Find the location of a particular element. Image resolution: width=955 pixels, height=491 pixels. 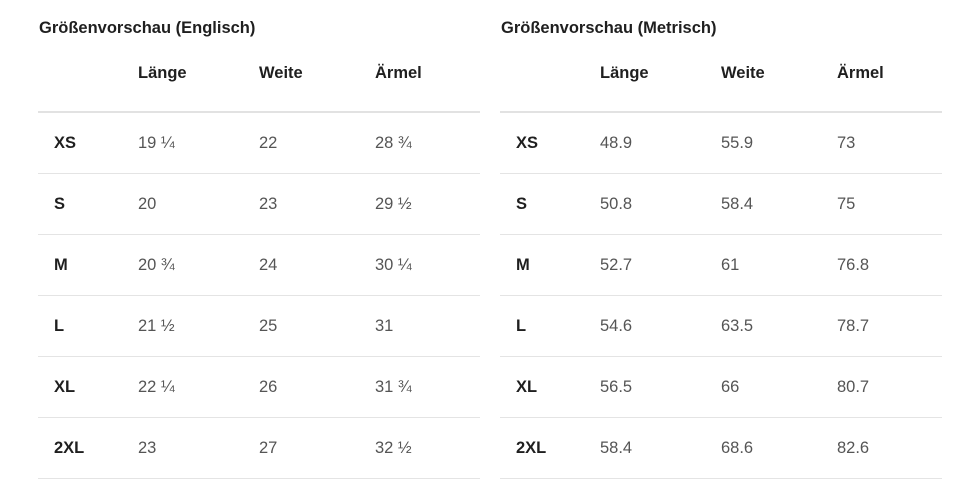

cell-width: 24 is located at coordinates (268, 265).